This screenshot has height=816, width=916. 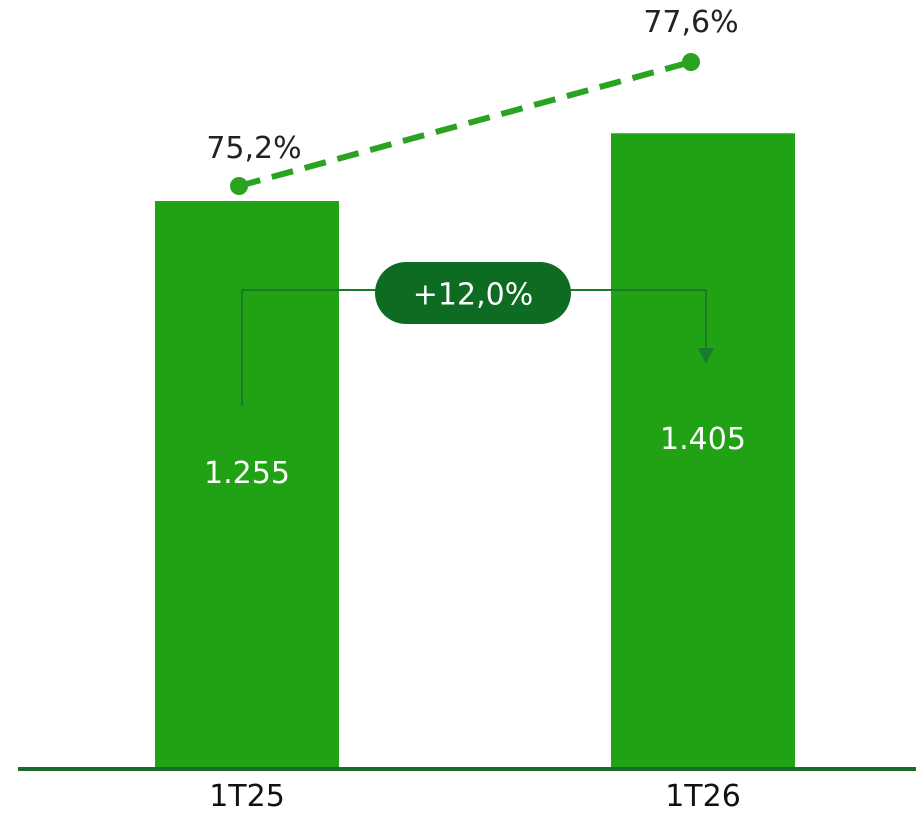 I want to click on growth-label: +12,0%, so click(x=473, y=295).